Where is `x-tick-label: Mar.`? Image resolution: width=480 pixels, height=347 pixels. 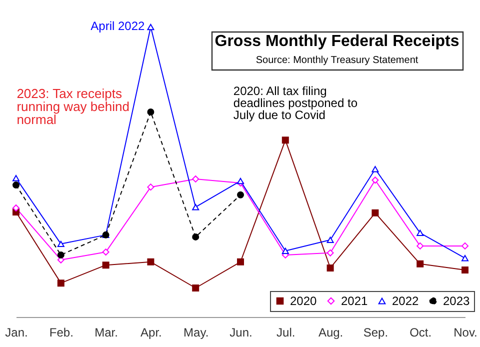 x-tick-label: Mar. is located at coordinates (106, 333).